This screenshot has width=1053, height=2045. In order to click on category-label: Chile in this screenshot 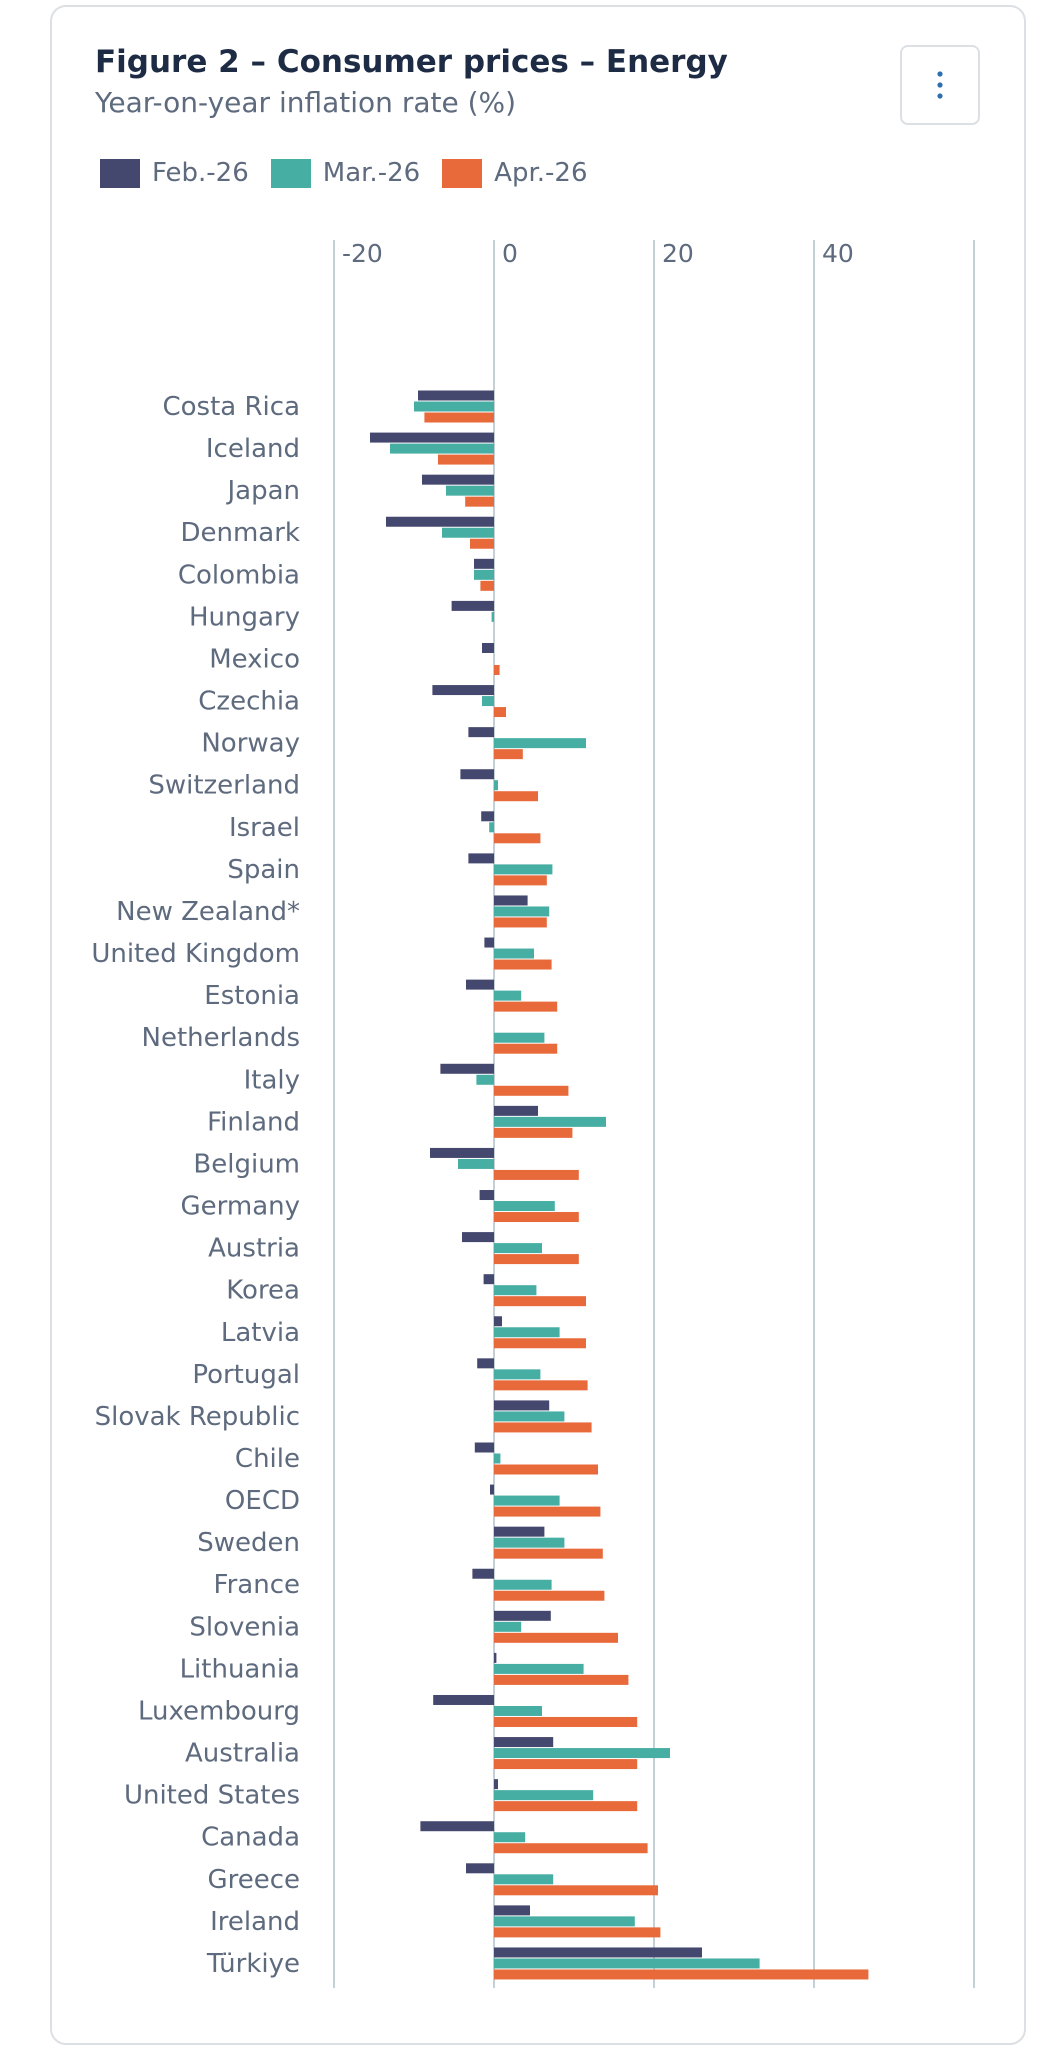, I will do `click(267, 1459)`.